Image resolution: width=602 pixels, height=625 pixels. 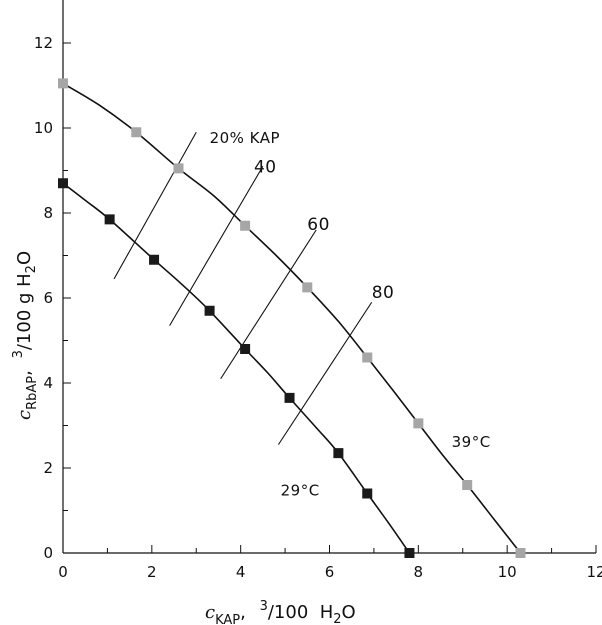 I want to click on annotation-label: 60, so click(x=318, y=225).